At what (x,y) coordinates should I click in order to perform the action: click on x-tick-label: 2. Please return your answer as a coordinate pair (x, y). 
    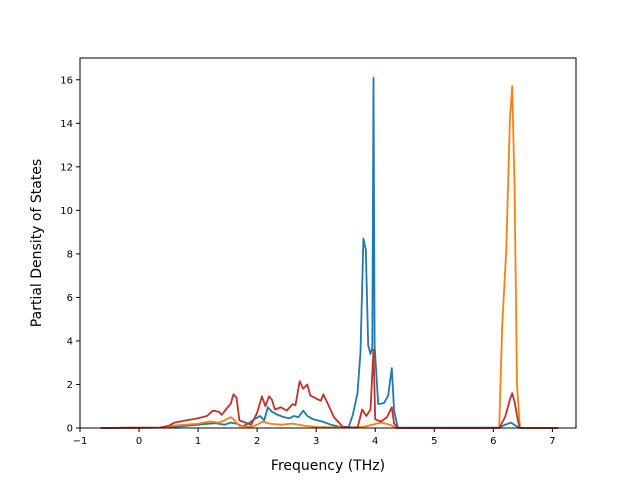
    Looking at the image, I should click on (257, 441).